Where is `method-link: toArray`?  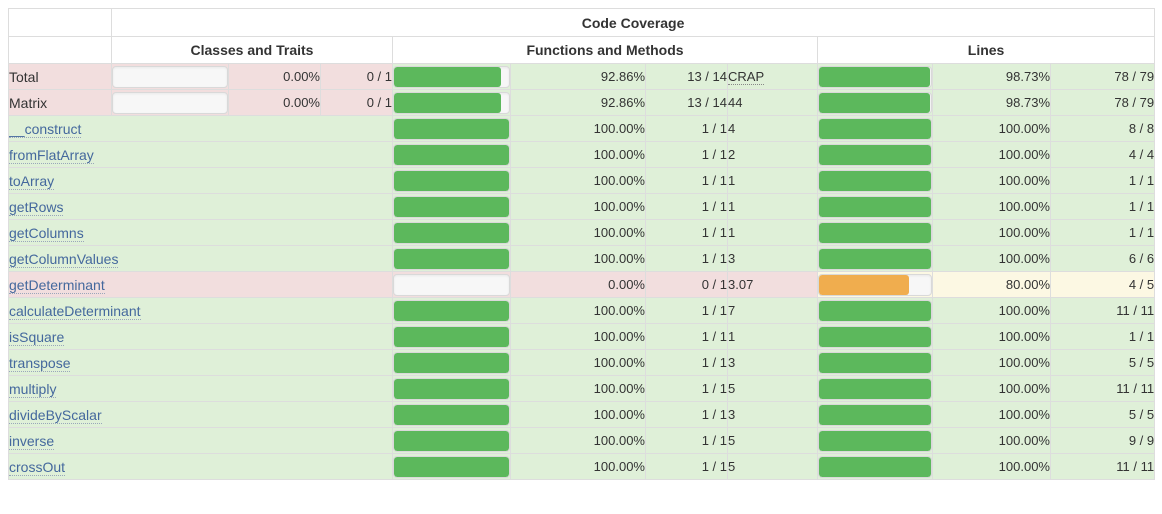 method-link: toArray is located at coordinates (32, 181).